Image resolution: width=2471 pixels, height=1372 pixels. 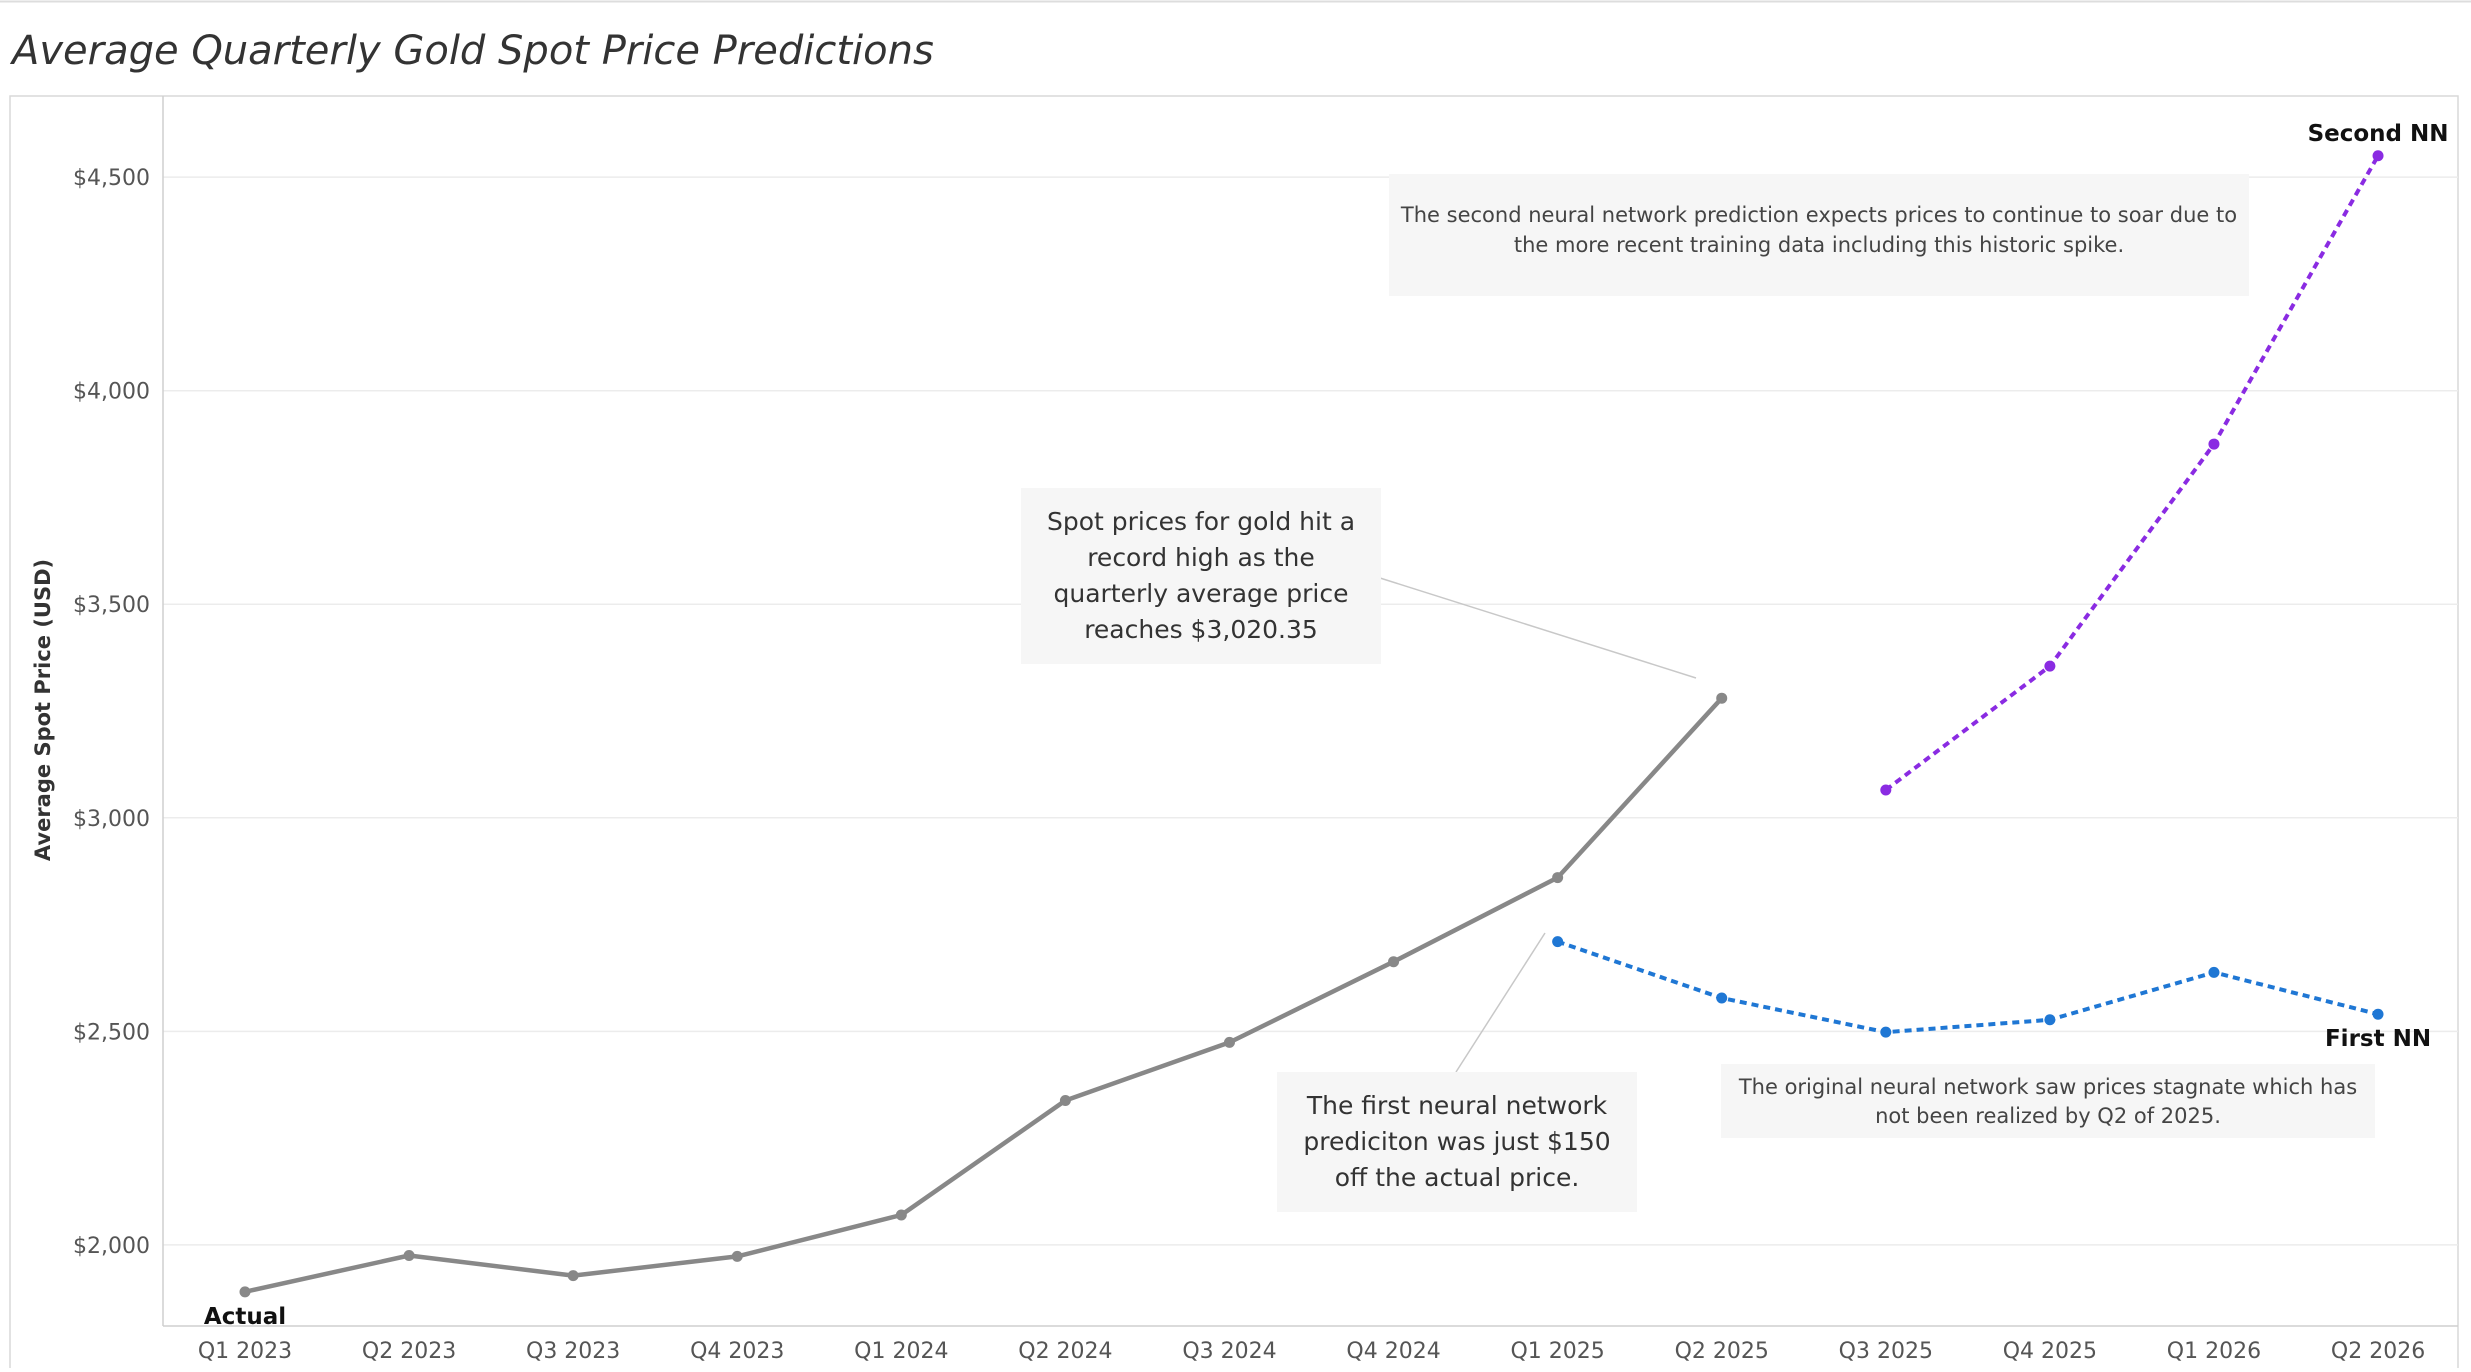 I want to click on original-nn-annotation-text: not been realized by Q2 of 2025., so click(x=2048, y=1116).